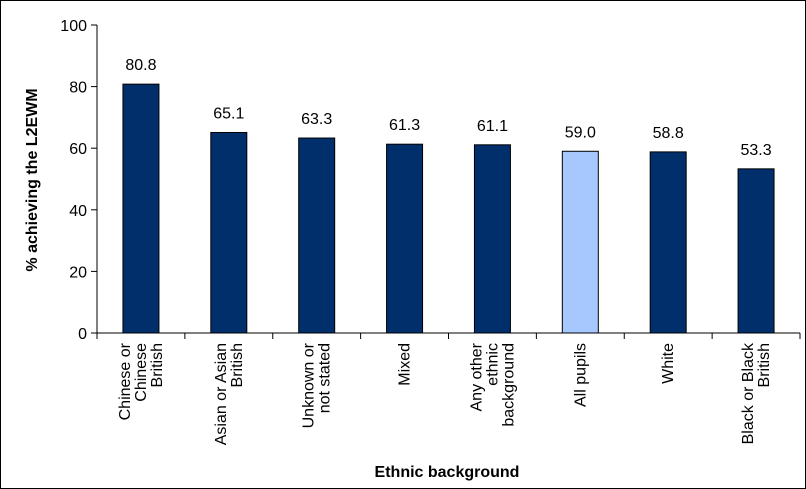 The width and height of the screenshot is (806, 489). Describe the element at coordinates (325, 378) in the screenshot. I see `x-tick-label: not stated` at that location.